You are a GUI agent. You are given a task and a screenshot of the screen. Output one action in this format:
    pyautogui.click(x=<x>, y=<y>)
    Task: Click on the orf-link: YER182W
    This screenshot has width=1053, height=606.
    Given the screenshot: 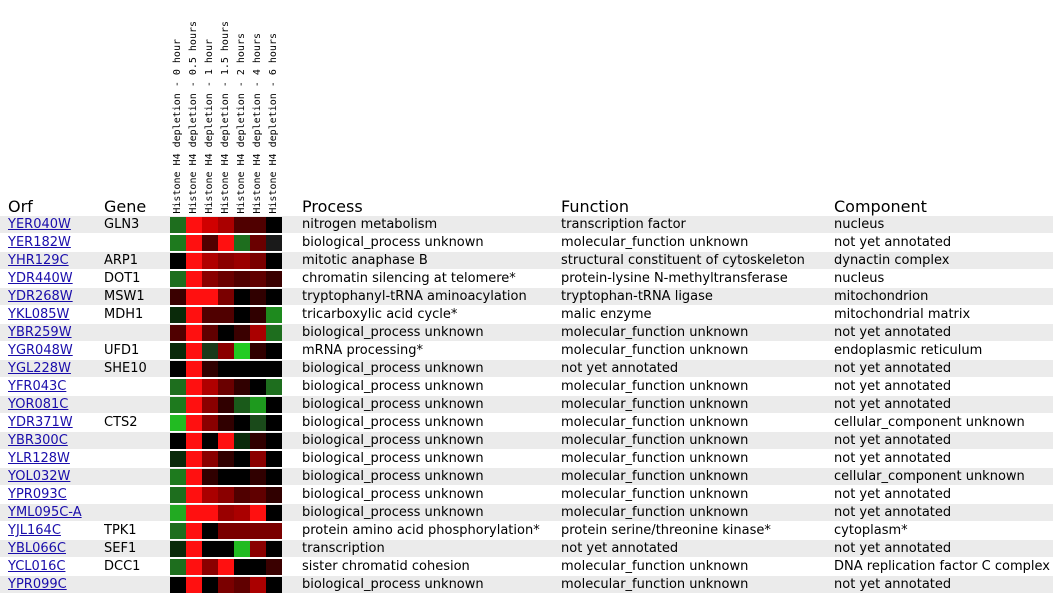 What is the action you would take?
    pyautogui.click(x=39, y=242)
    